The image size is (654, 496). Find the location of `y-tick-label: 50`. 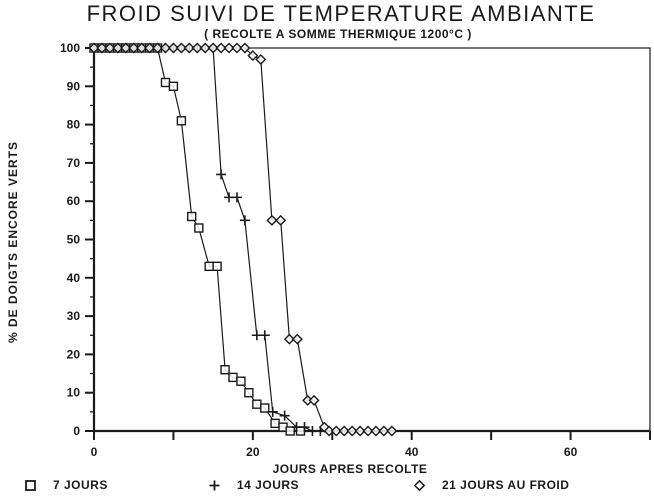

y-tick-label: 50 is located at coordinates (74, 240).